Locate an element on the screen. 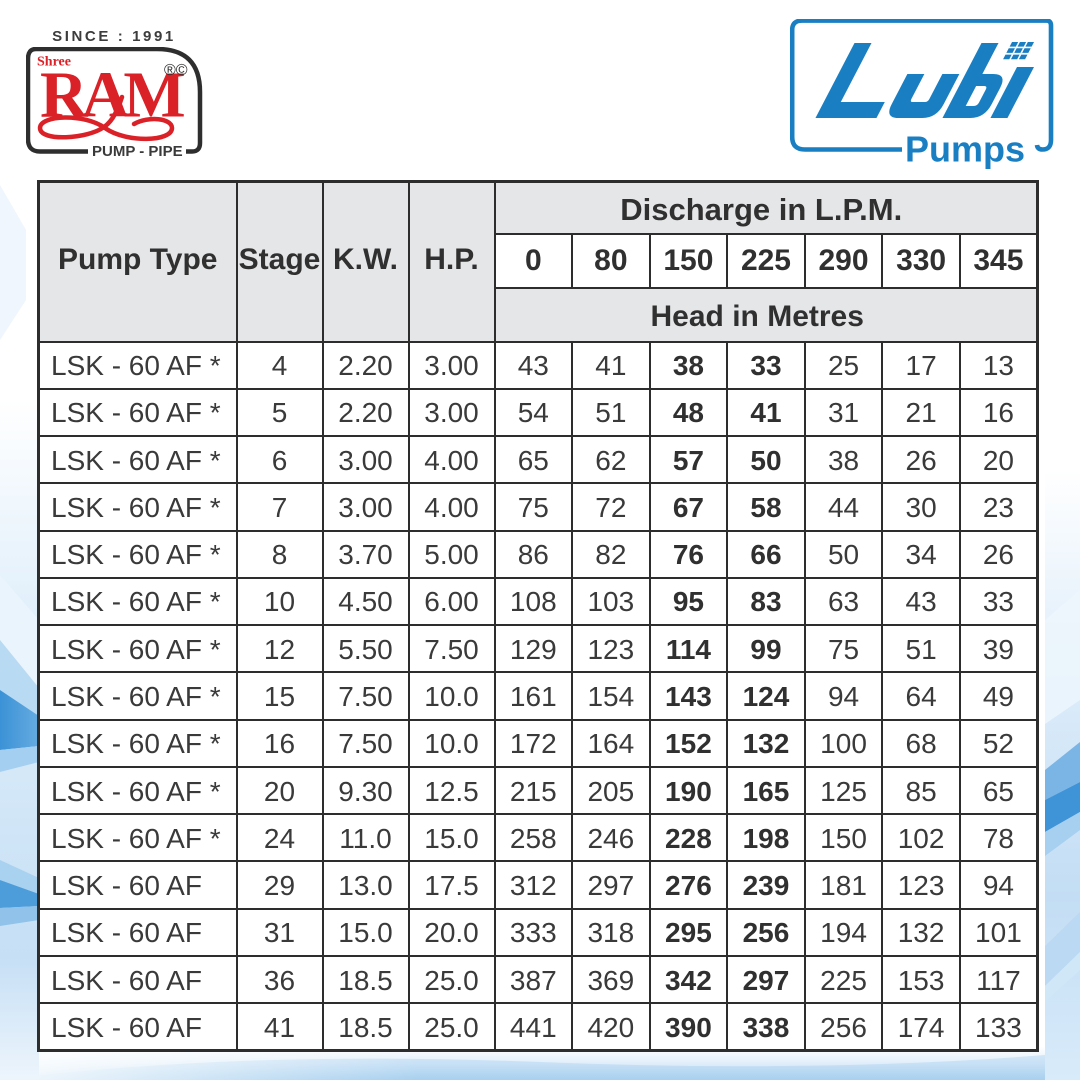  svg-text: Pumps is located at coordinates (965, 149).